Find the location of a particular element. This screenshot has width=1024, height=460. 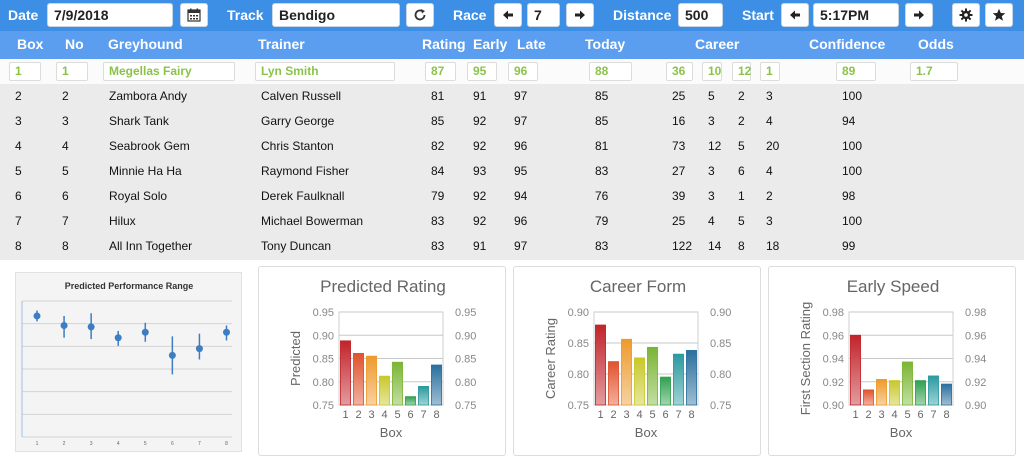

y-tick-label: 0.75 is located at coordinates (323, 406).